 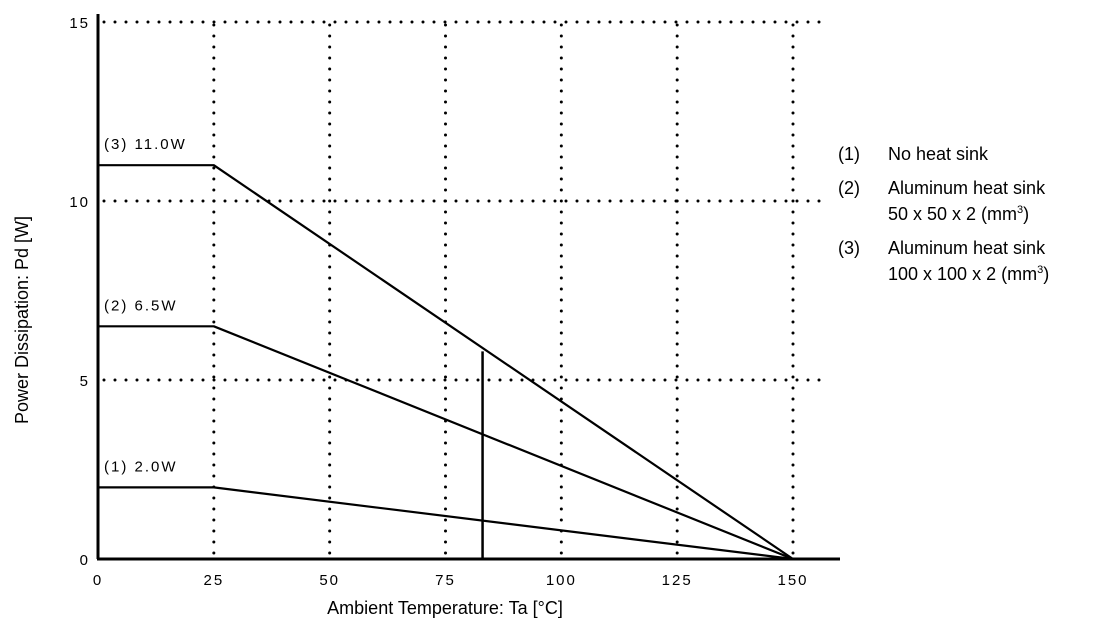 What do you see at coordinates (79, 202) in the screenshot?
I see `y-tick-label: 10` at bounding box center [79, 202].